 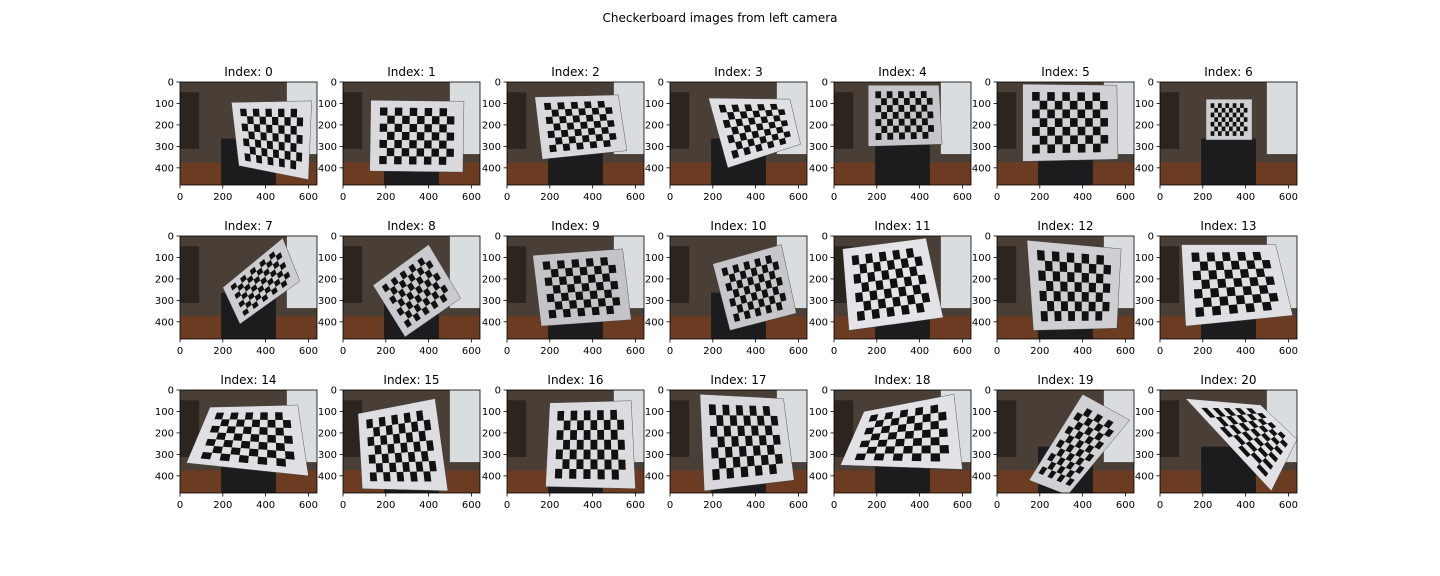 What do you see at coordinates (876, 505) in the screenshot?
I see `x-tick-label: 200` at bounding box center [876, 505].